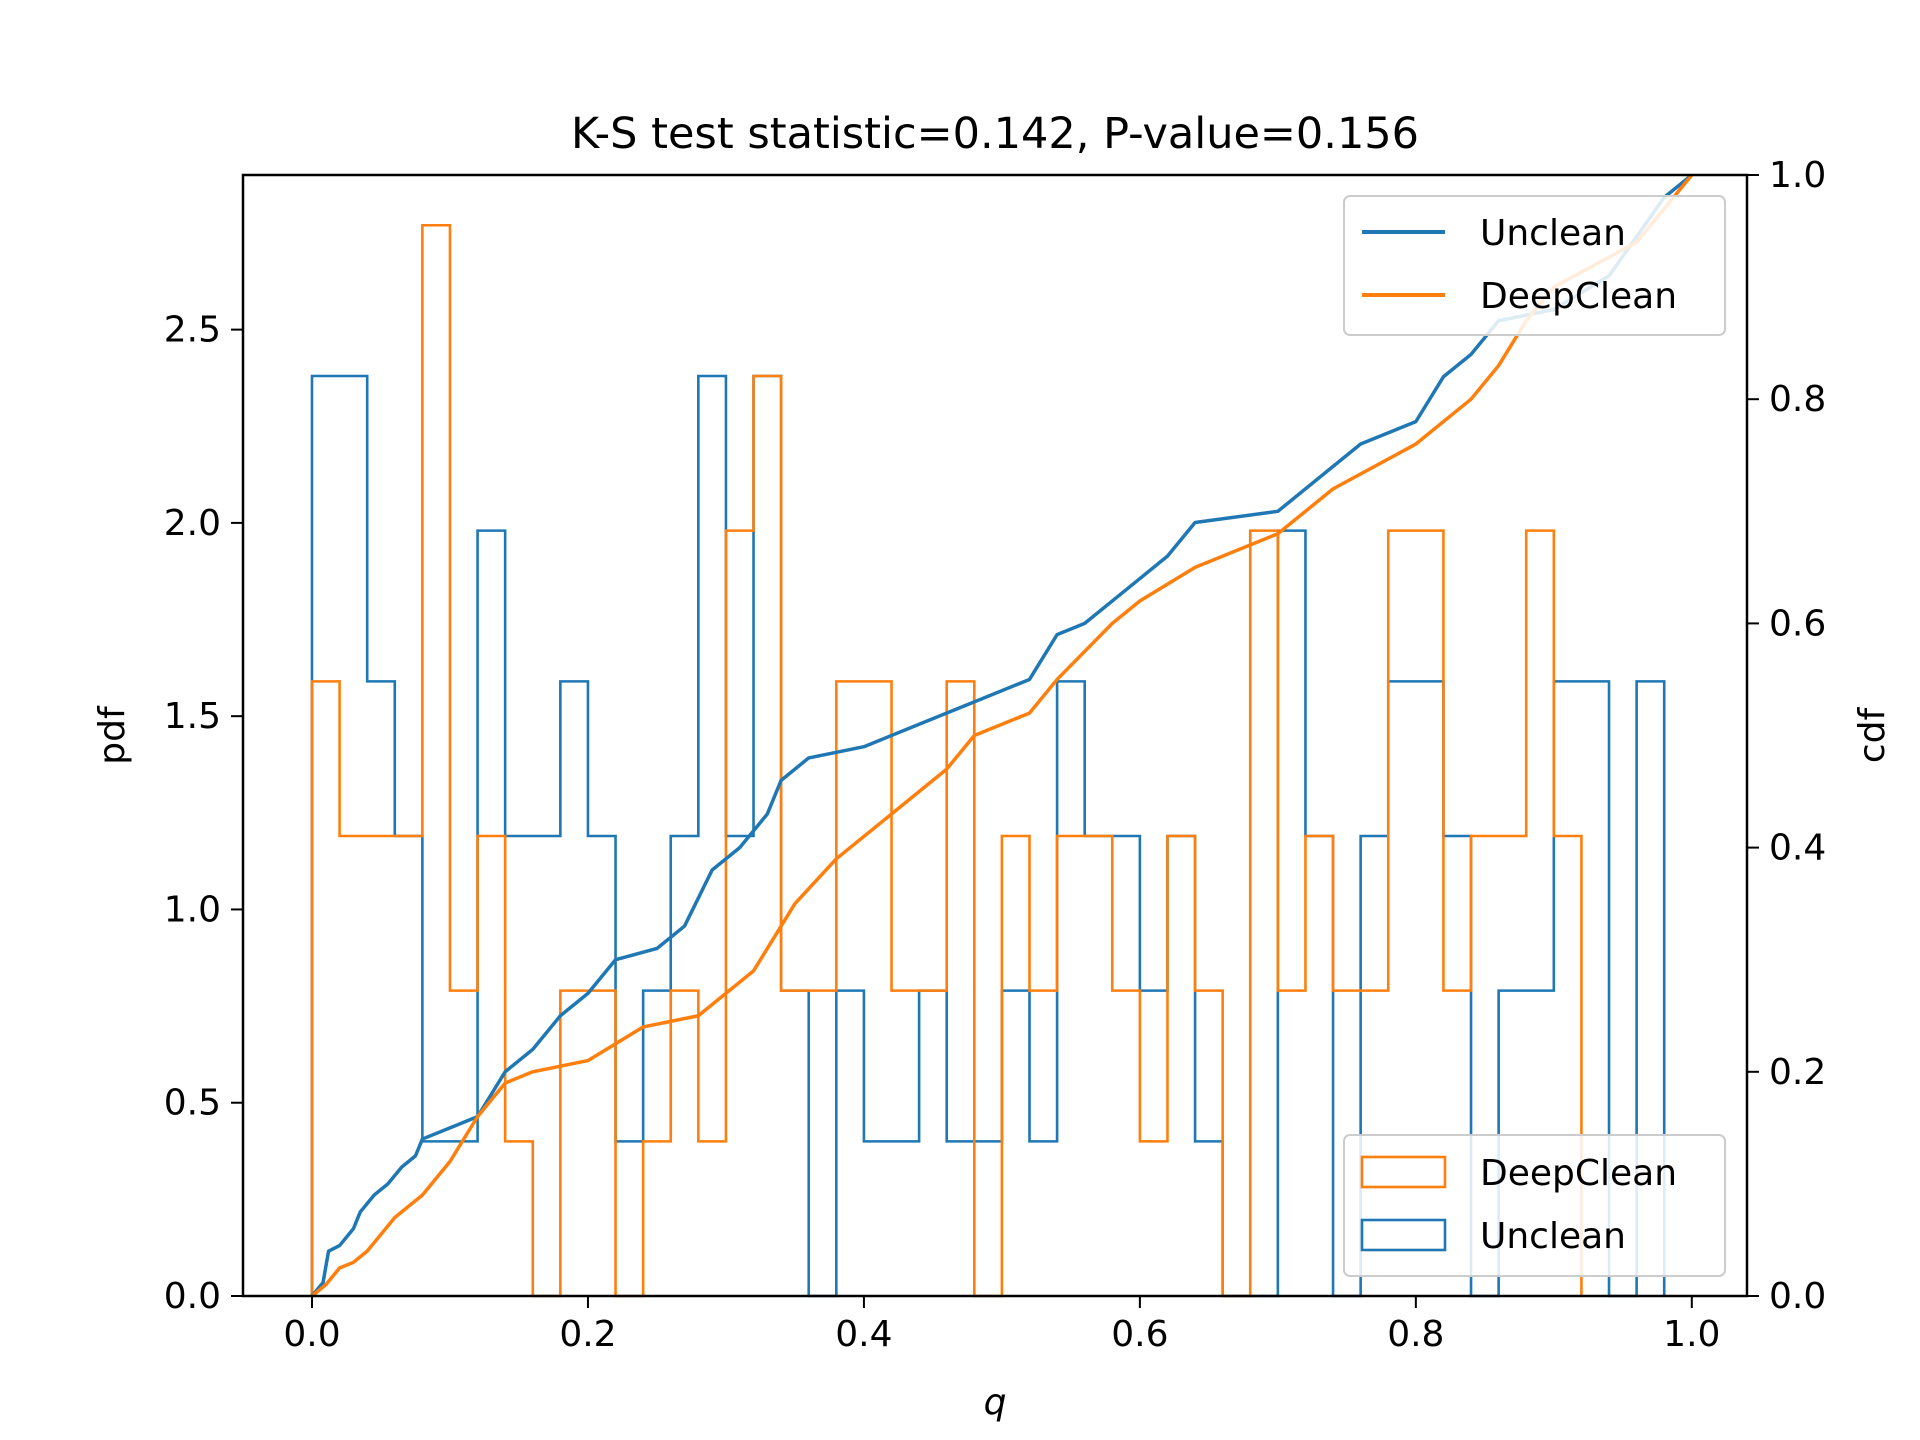  What do you see at coordinates (1797, 623) in the screenshot?
I see `y-tick-label-right: 0.6` at bounding box center [1797, 623].